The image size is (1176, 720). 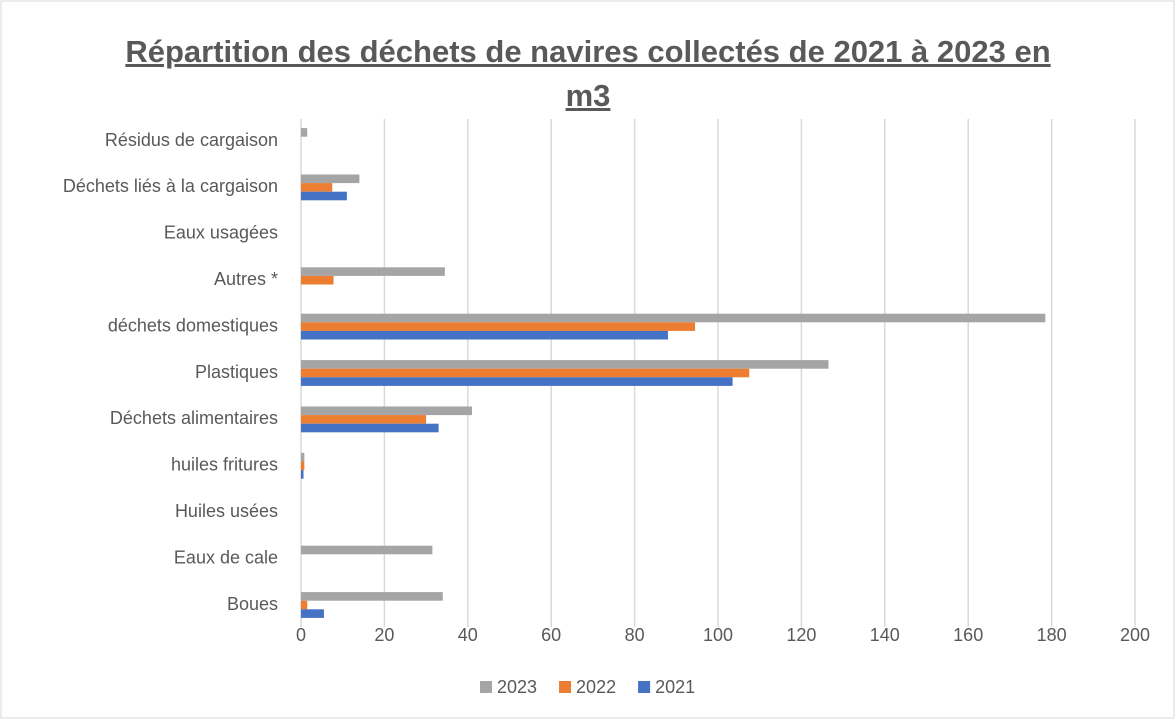 I want to click on legend-label: 2022, so click(x=596, y=687).